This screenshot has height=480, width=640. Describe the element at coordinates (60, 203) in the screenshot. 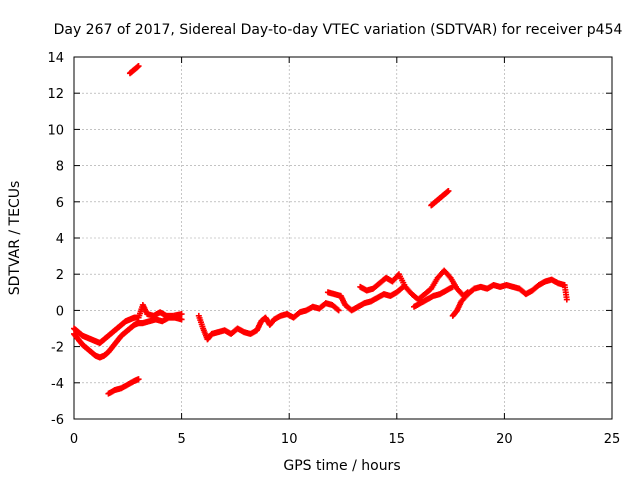

I see `y-tick-label: 6` at that location.